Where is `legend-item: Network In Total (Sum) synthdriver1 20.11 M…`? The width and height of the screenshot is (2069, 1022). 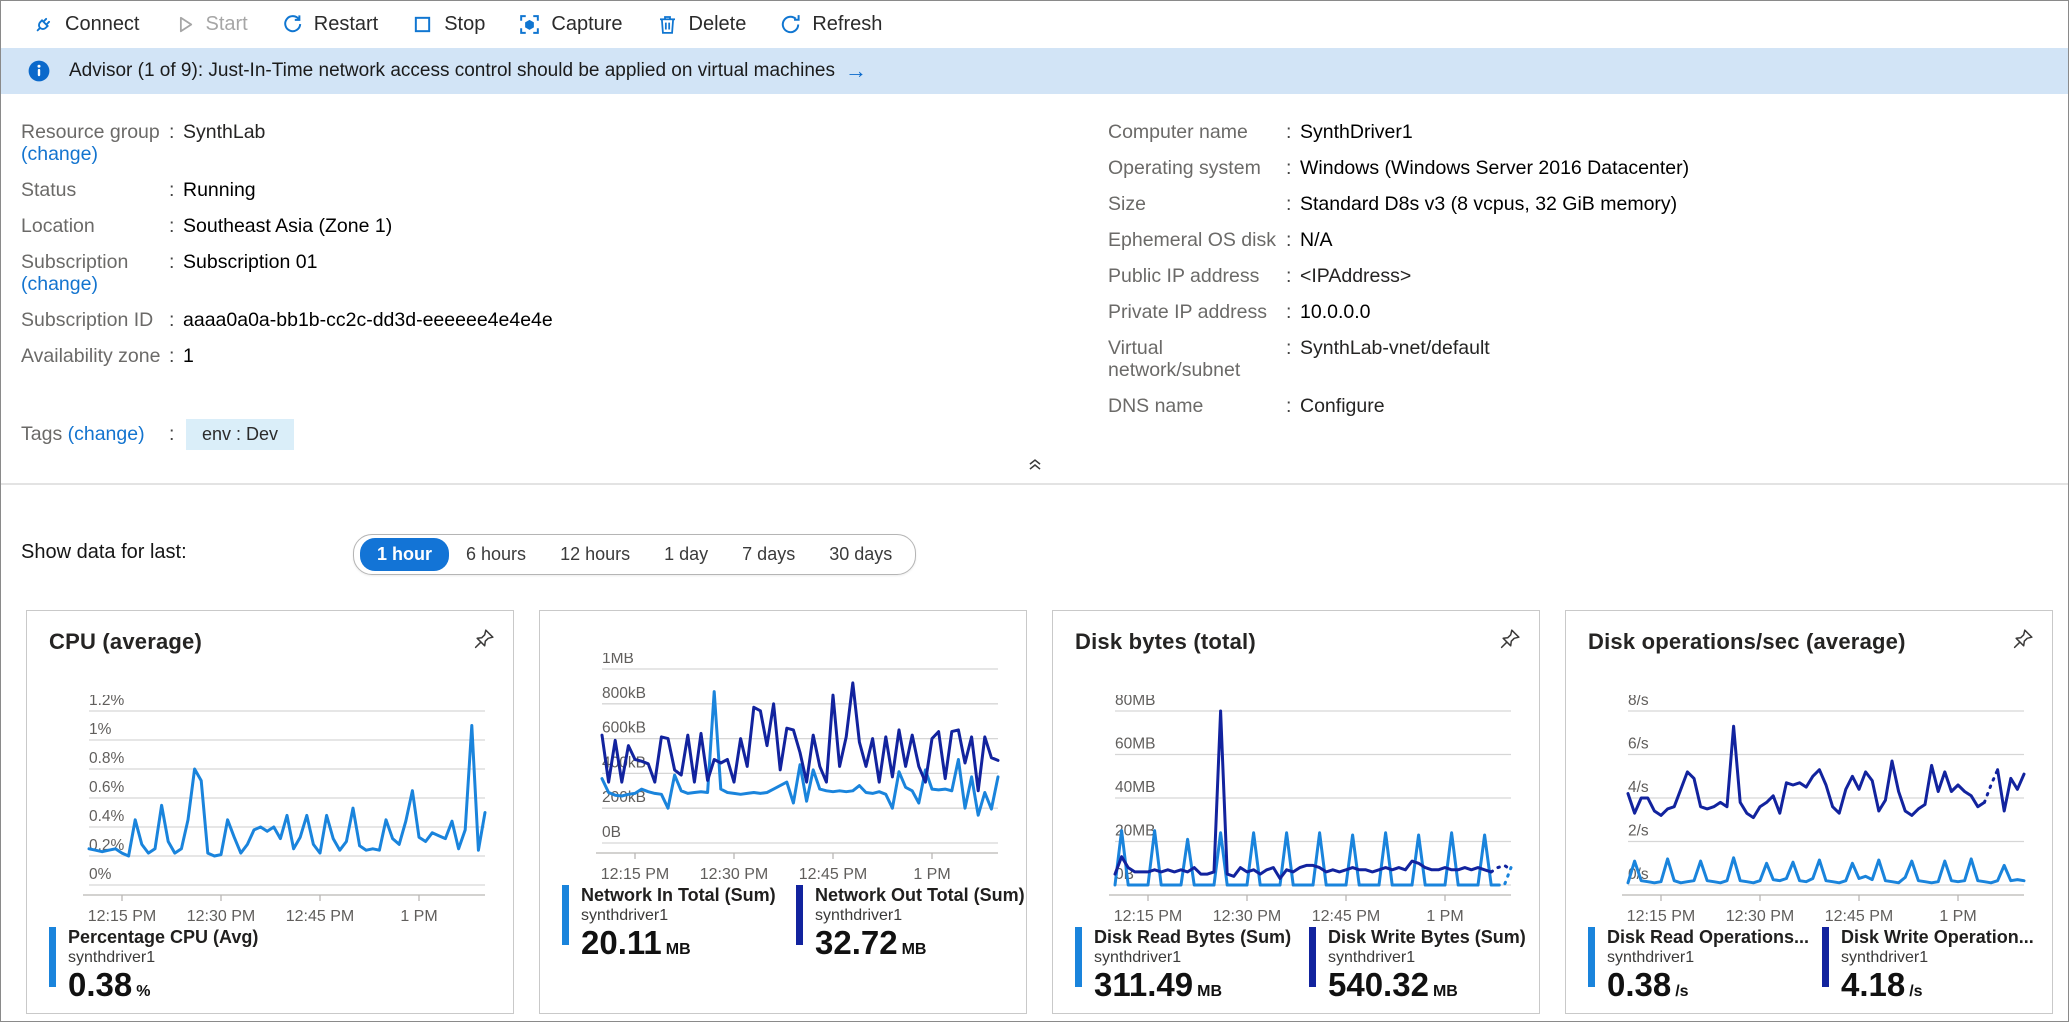
legend-item: Network In Total (Sum) synthdriver1 20.11 M… is located at coordinates (674, 926).